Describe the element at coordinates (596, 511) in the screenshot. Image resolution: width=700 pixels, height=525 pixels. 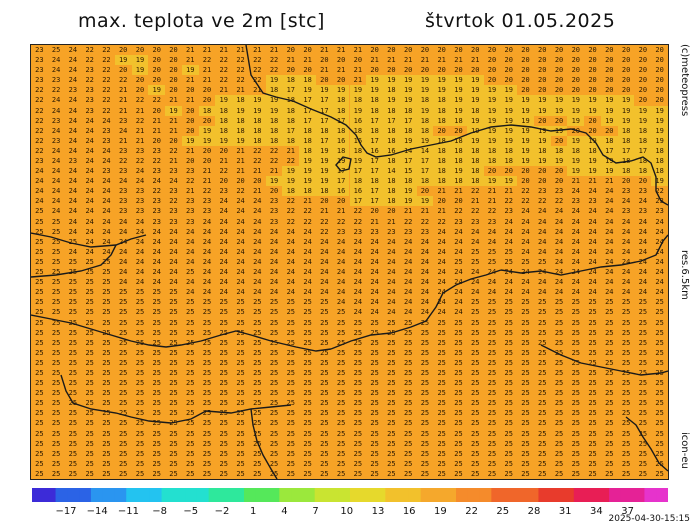
I see `color-scale-tick: 34` at that location.